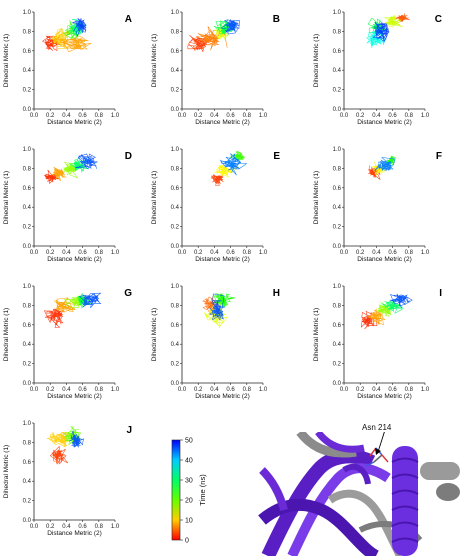  What do you see at coordinates (438, 19) in the screenshot?
I see `panel-label-c: C` at bounding box center [438, 19].